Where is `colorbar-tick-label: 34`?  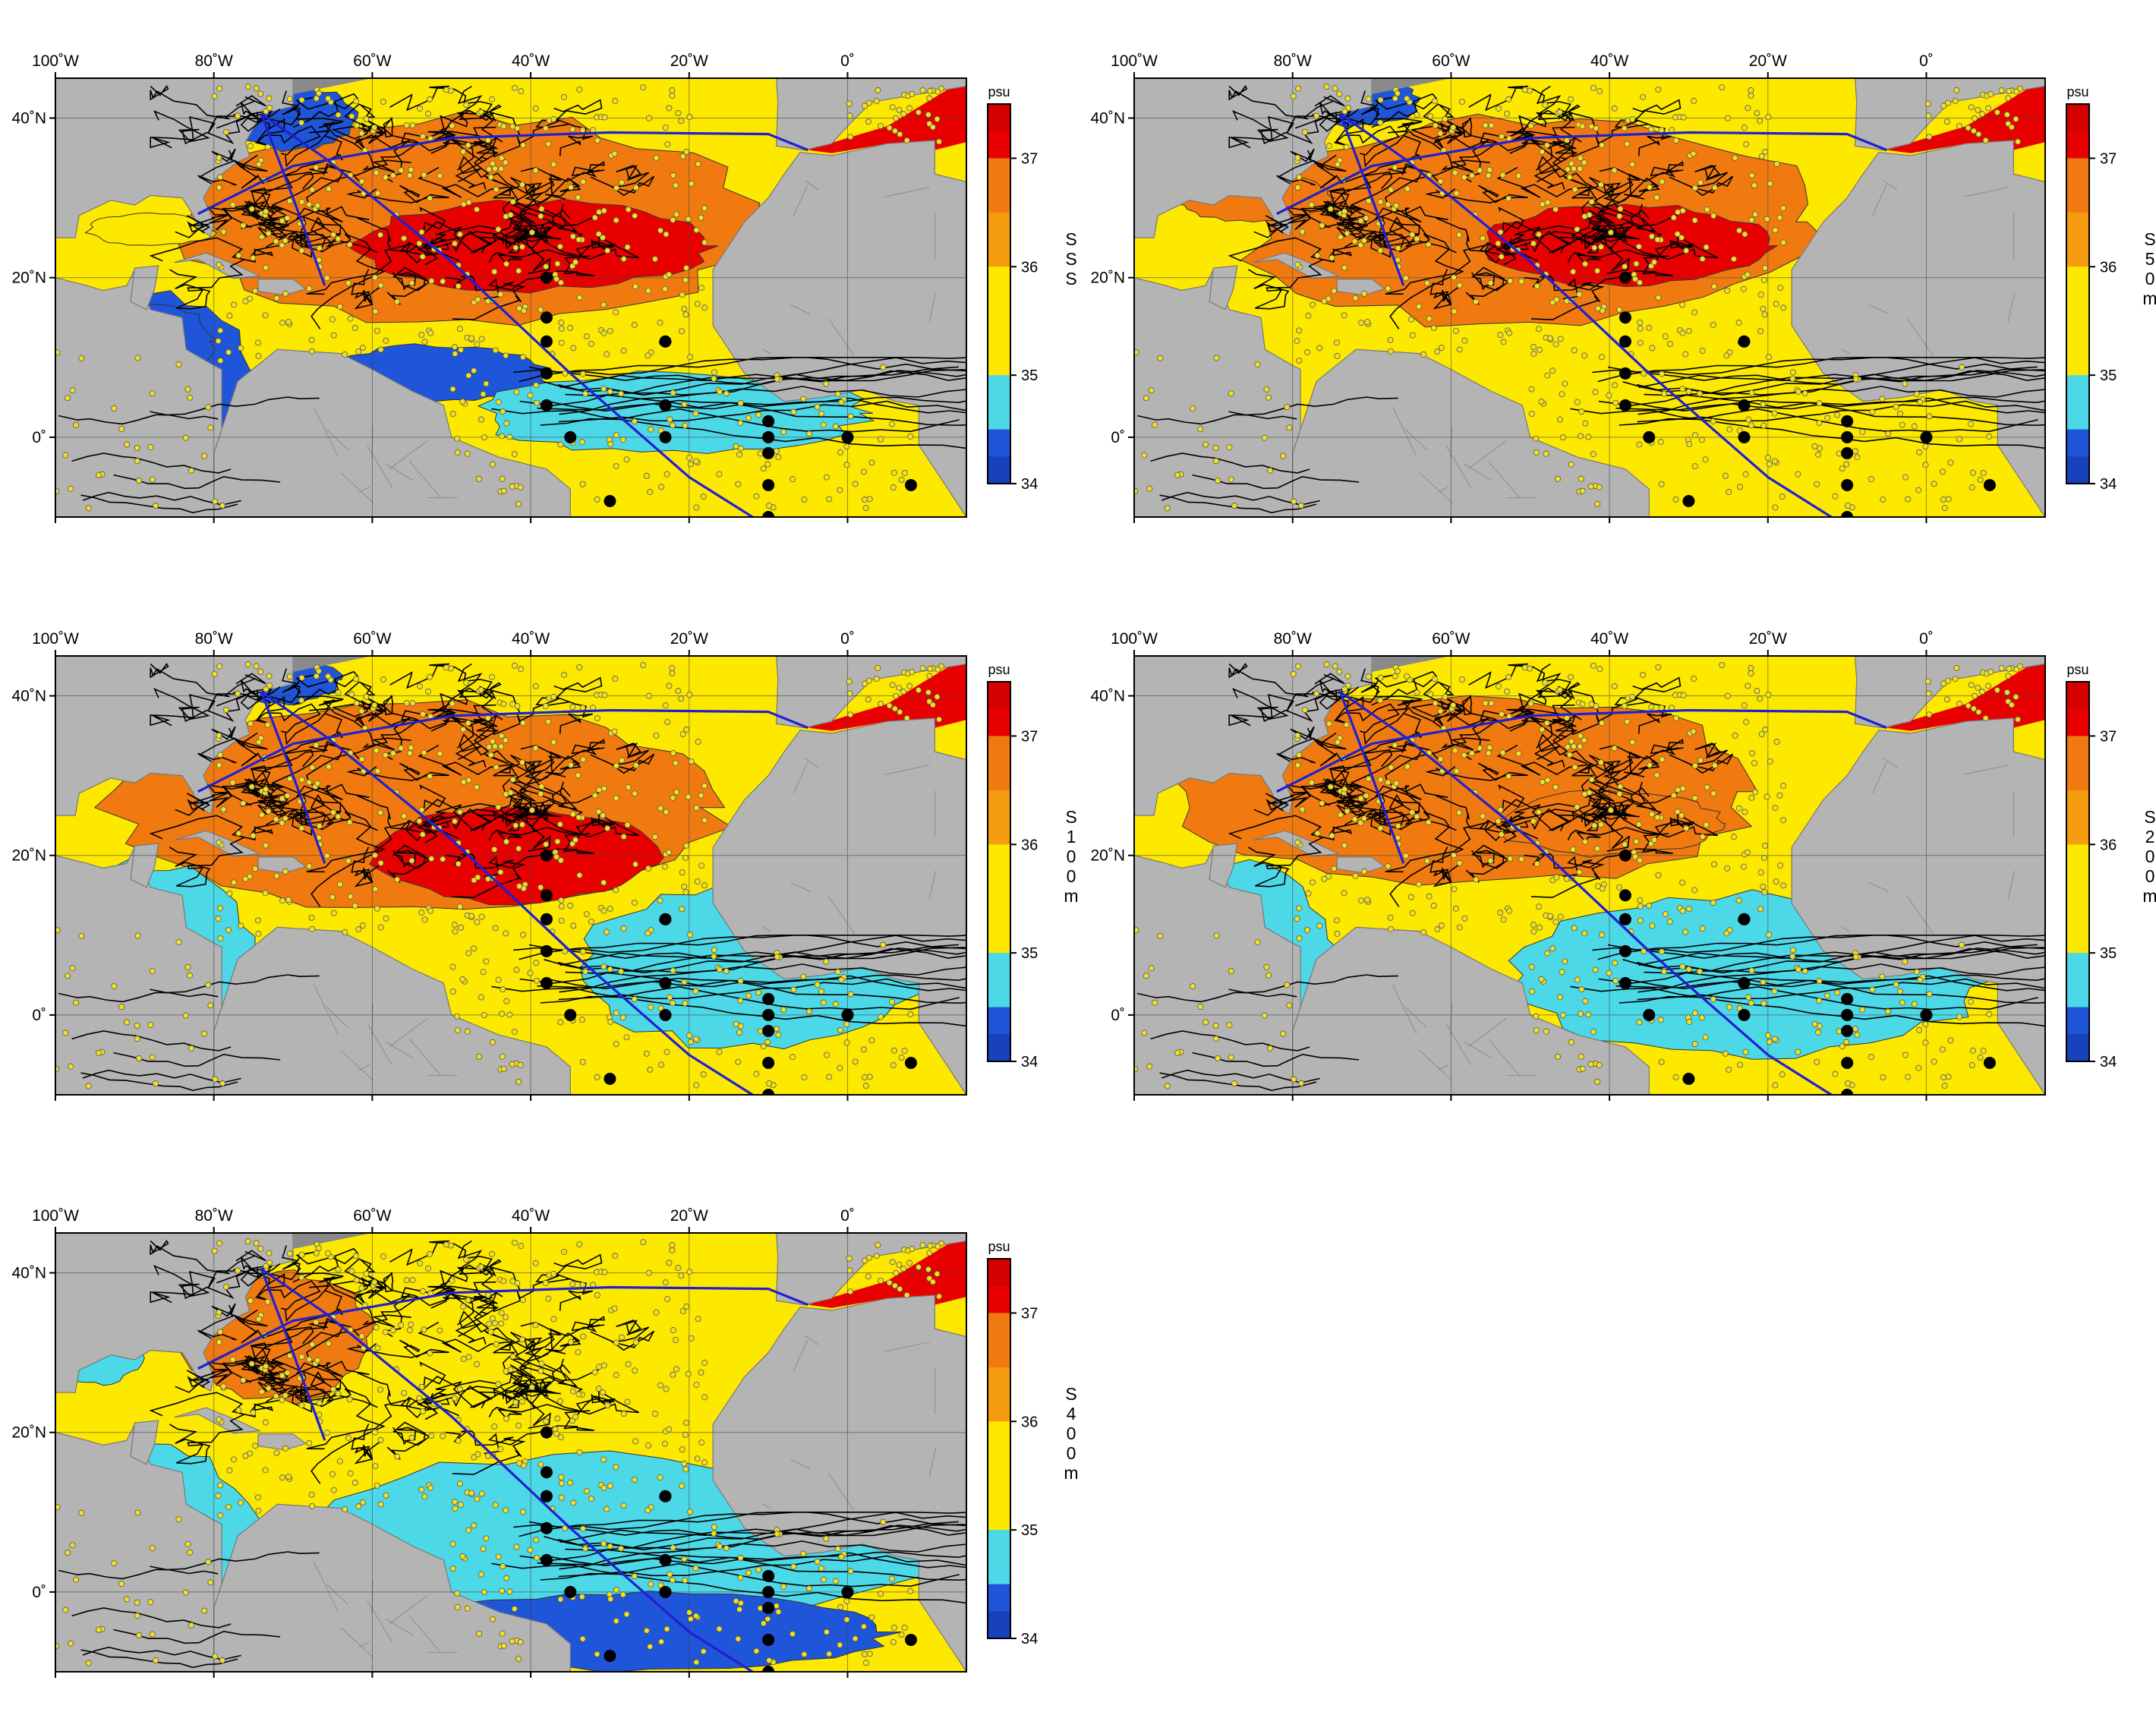
colorbar-tick-label: 34 is located at coordinates (1029, 1062).